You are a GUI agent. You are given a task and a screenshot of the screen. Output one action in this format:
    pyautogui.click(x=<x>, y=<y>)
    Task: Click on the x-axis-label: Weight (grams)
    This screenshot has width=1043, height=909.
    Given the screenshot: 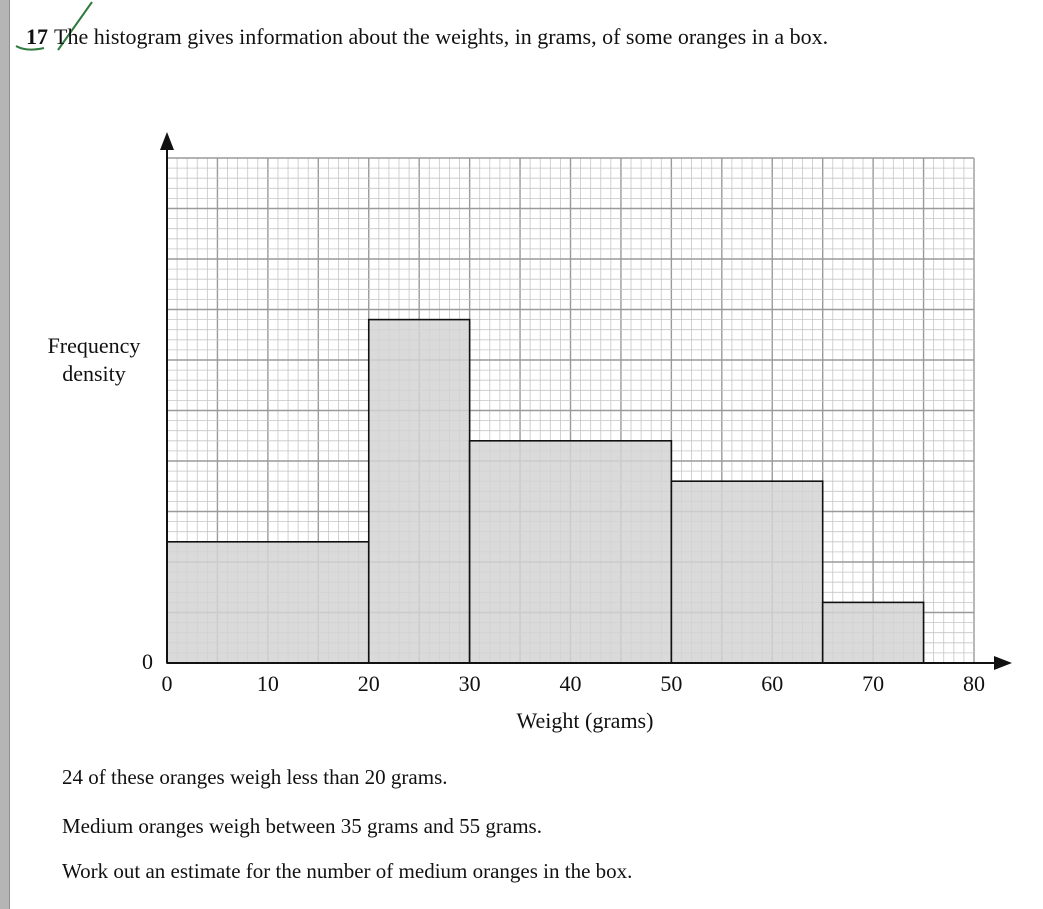 What is the action you would take?
    pyautogui.click(x=585, y=720)
    